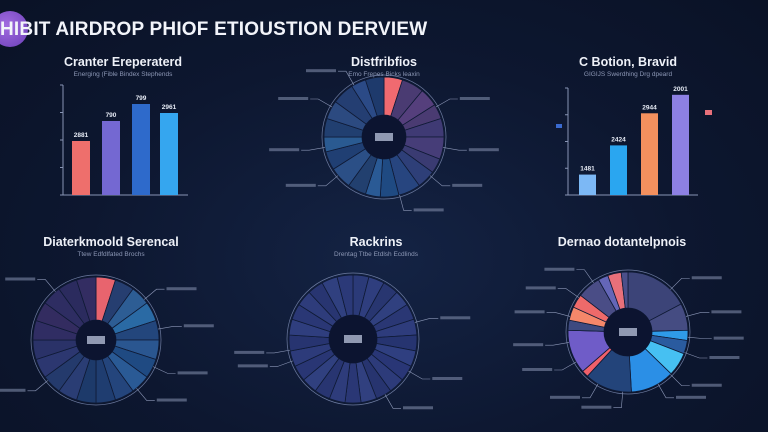 The width and height of the screenshot is (768, 432). I want to click on bar-label: 2001, so click(680, 89).